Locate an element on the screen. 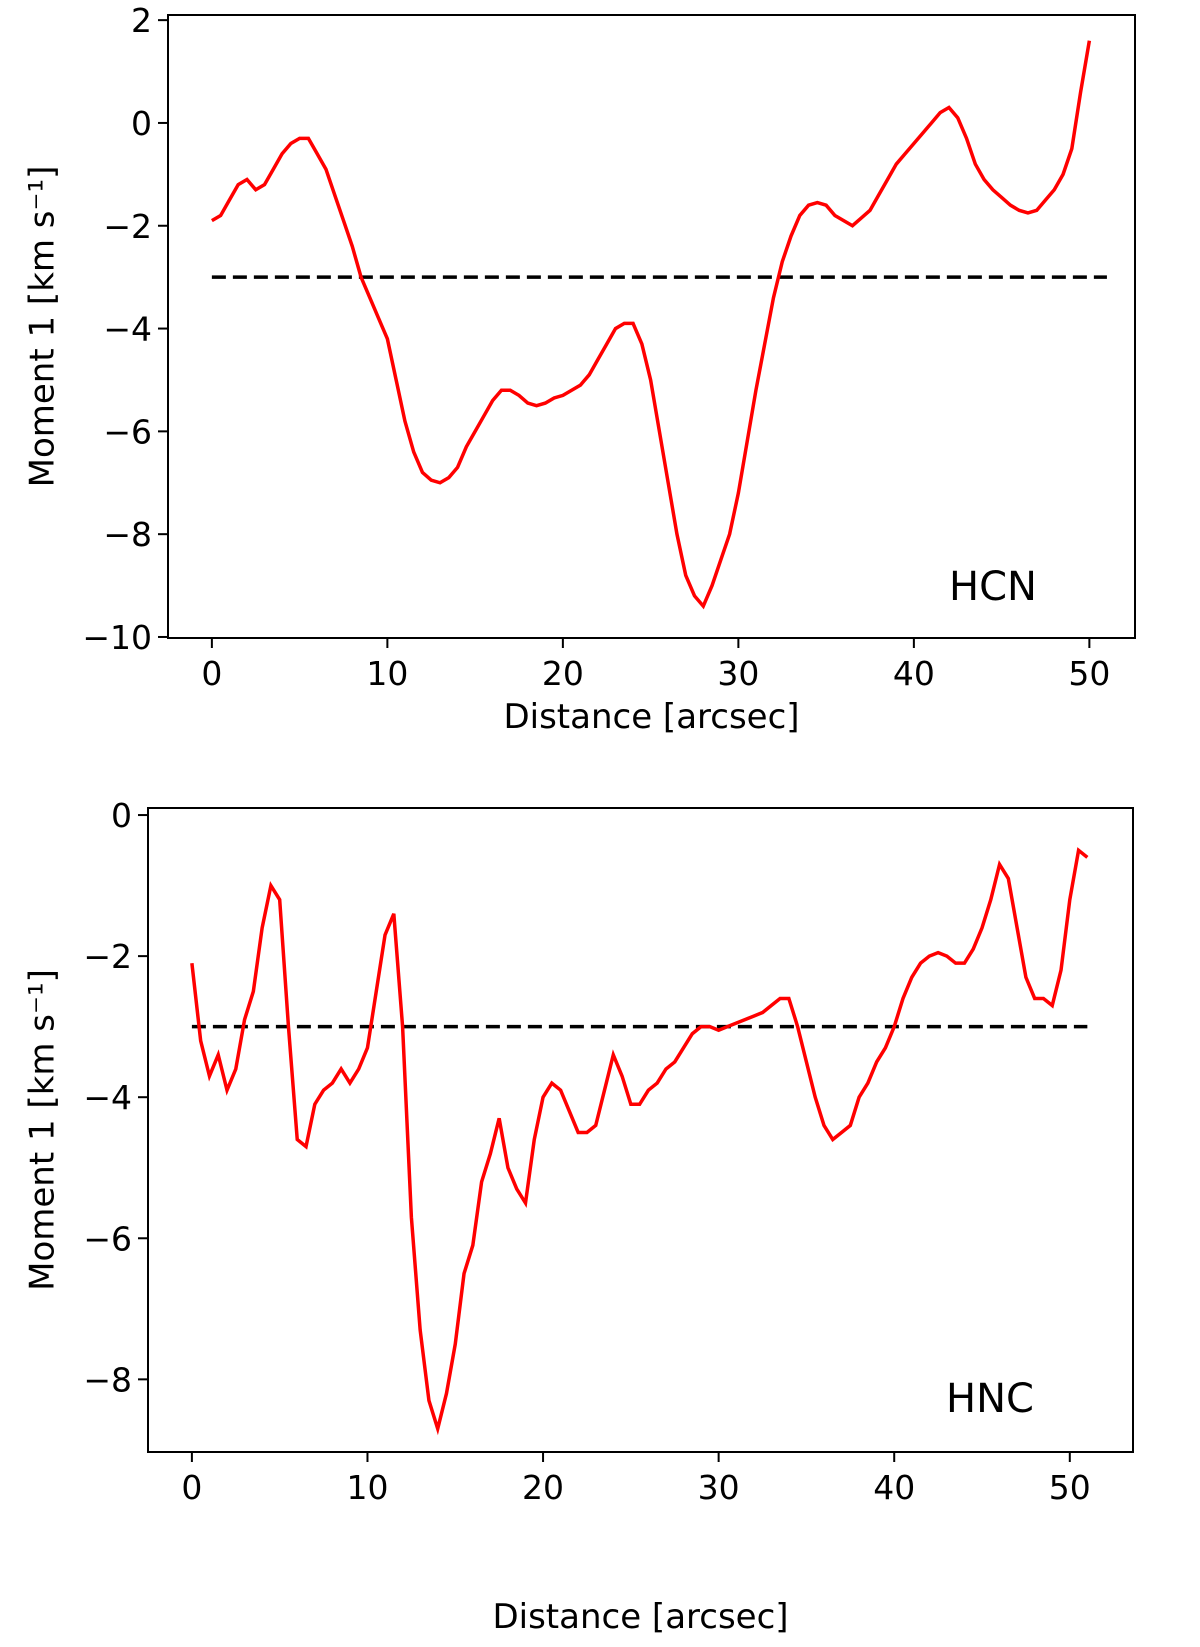  y-tick-label: −10 is located at coordinates (117, 637).